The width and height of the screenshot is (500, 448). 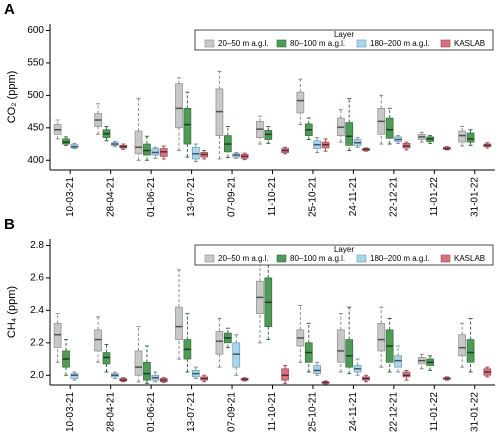 What do you see at coordinates (12, 312) in the screenshot?
I see `y-axis-label: CH₄ (ppm)` at bounding box center [12, 312].